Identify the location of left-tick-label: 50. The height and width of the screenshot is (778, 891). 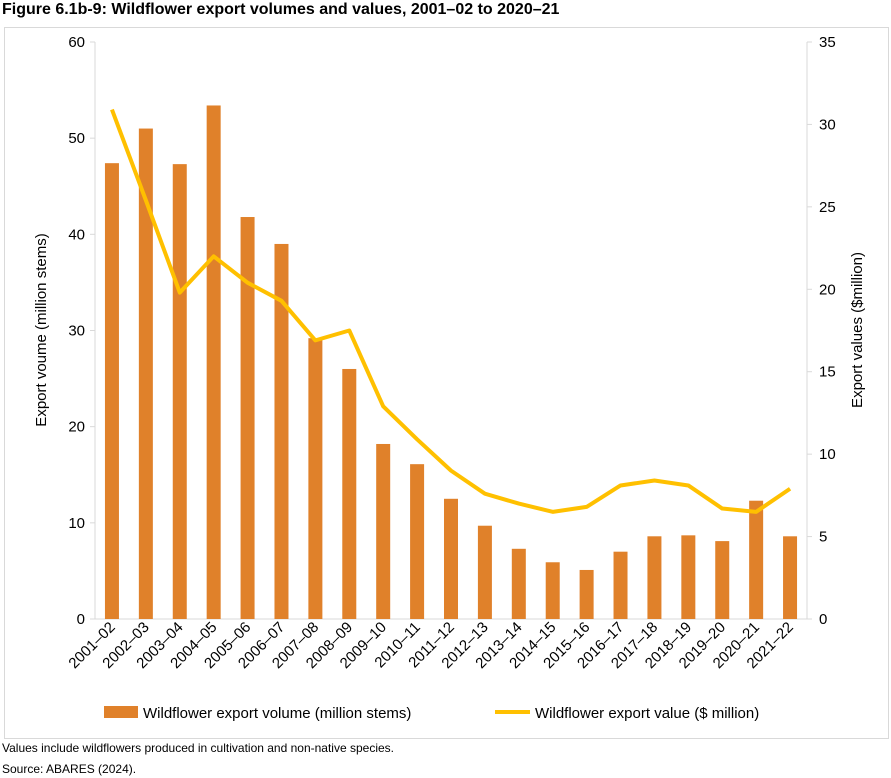
(76, 138).